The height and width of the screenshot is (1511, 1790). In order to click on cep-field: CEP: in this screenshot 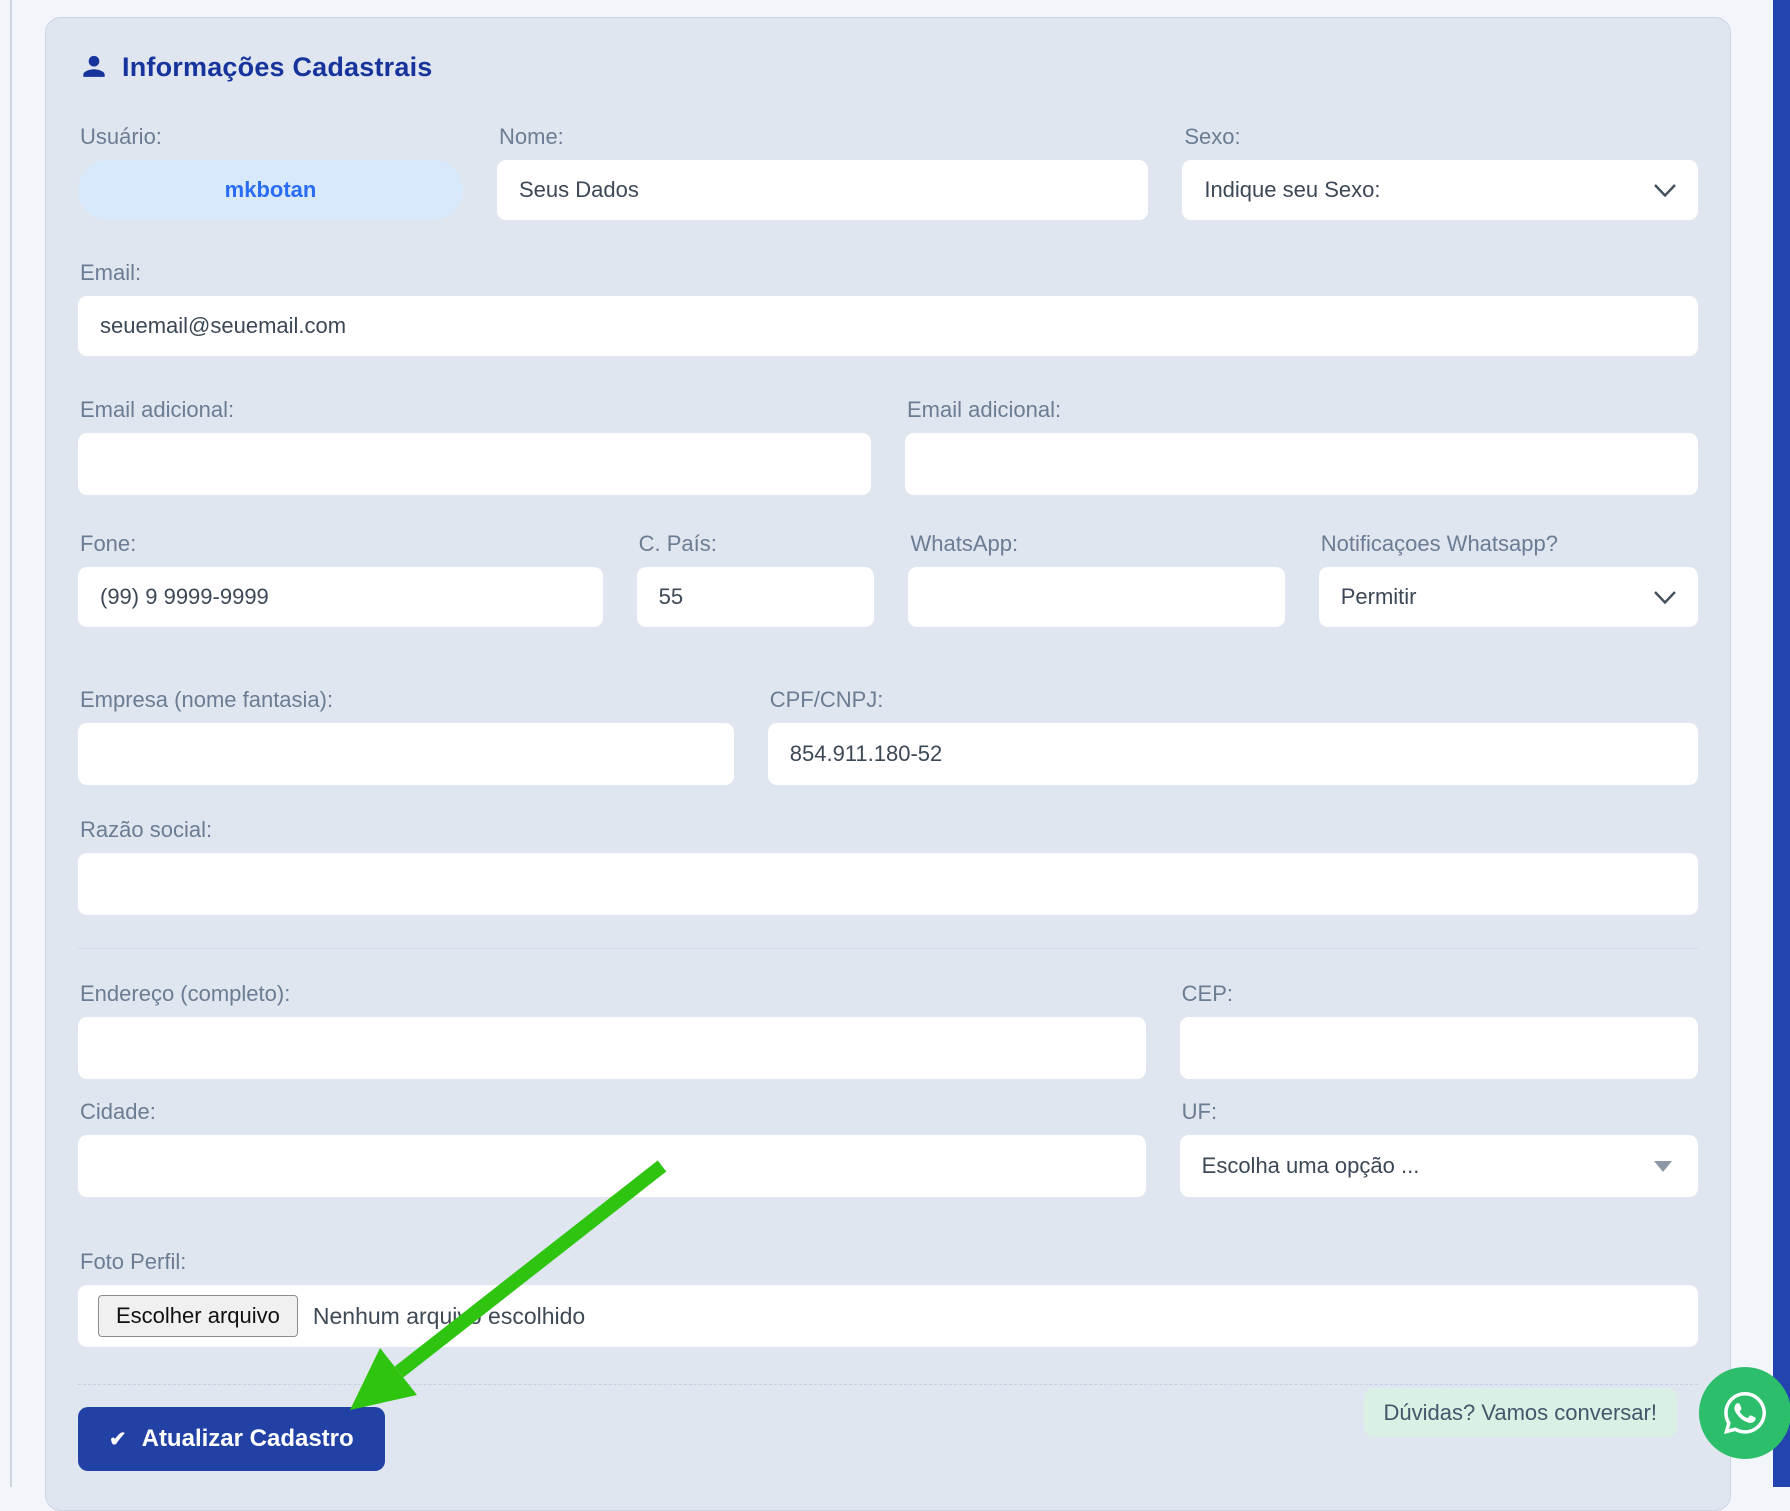, I will do `click(1438, 1030)`.